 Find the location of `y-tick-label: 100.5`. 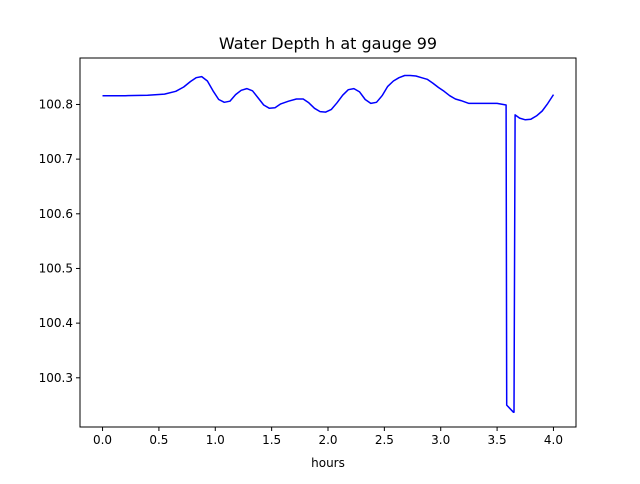

y-tick-label: 100.5 is located at coordinates (56, 268).